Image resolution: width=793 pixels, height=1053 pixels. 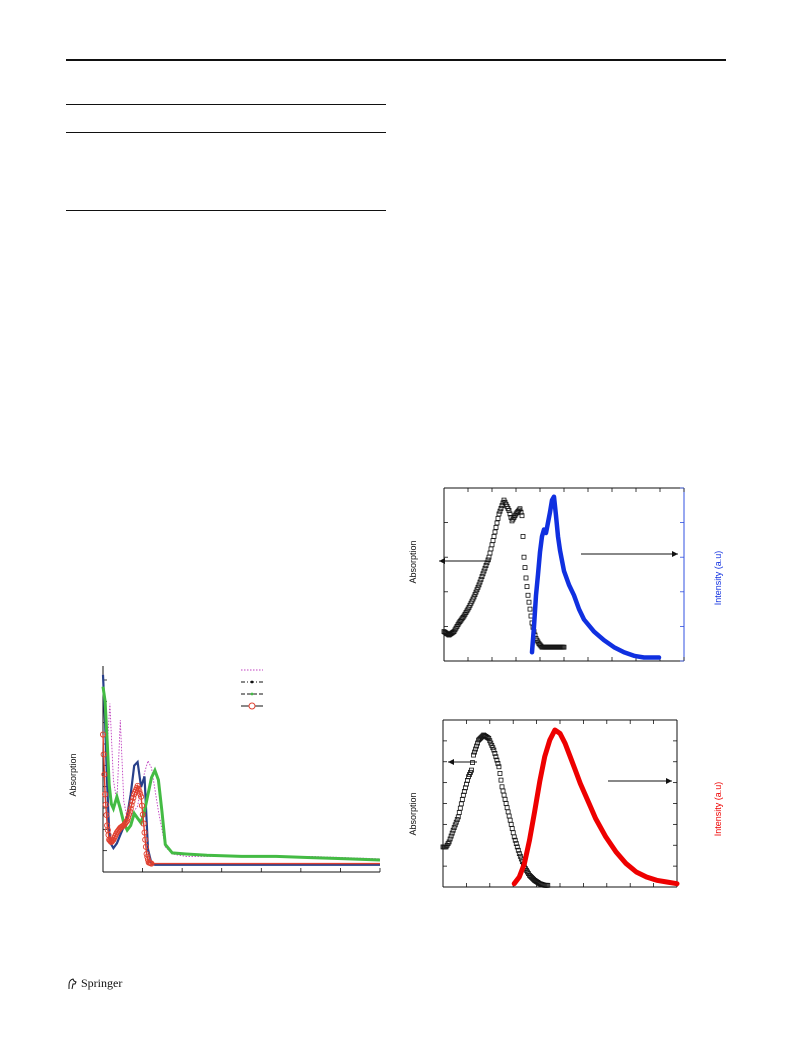 What do you see at coordinates (669, 781) in the screenshot?
I see `chart3-arrow-right-head` at bounding box center [669, 781].